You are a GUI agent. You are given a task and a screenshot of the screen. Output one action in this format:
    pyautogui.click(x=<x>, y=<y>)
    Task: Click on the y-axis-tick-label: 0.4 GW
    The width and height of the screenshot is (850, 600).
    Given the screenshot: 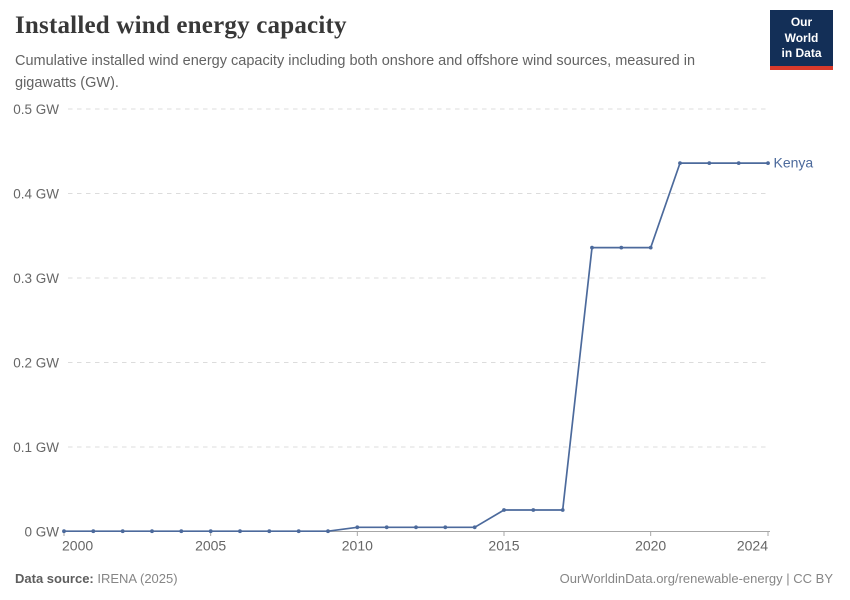 What is the action you would take?
    pyautogui.click(x=36, y=194)
    